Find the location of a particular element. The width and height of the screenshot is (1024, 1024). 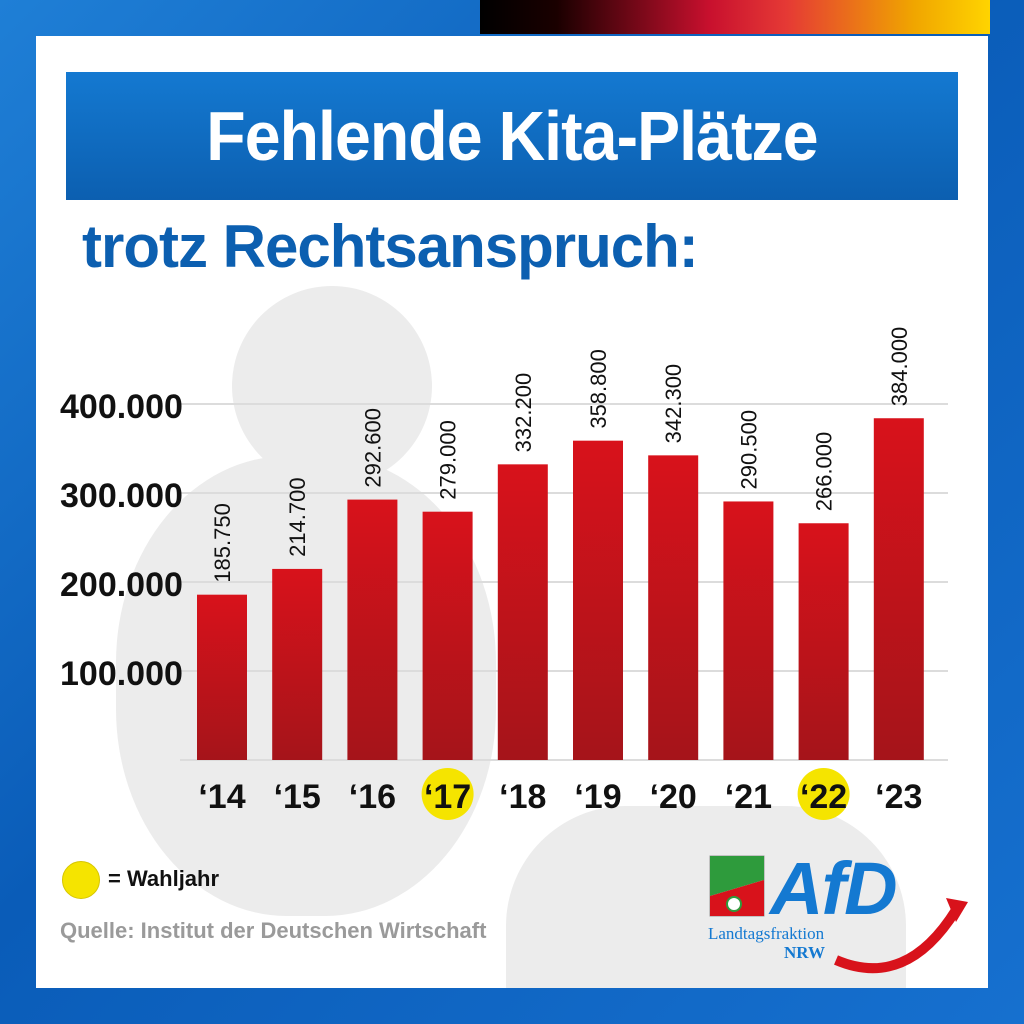

logo-subtitle: Landtagsfraktion is located at coordinates (766, 933).